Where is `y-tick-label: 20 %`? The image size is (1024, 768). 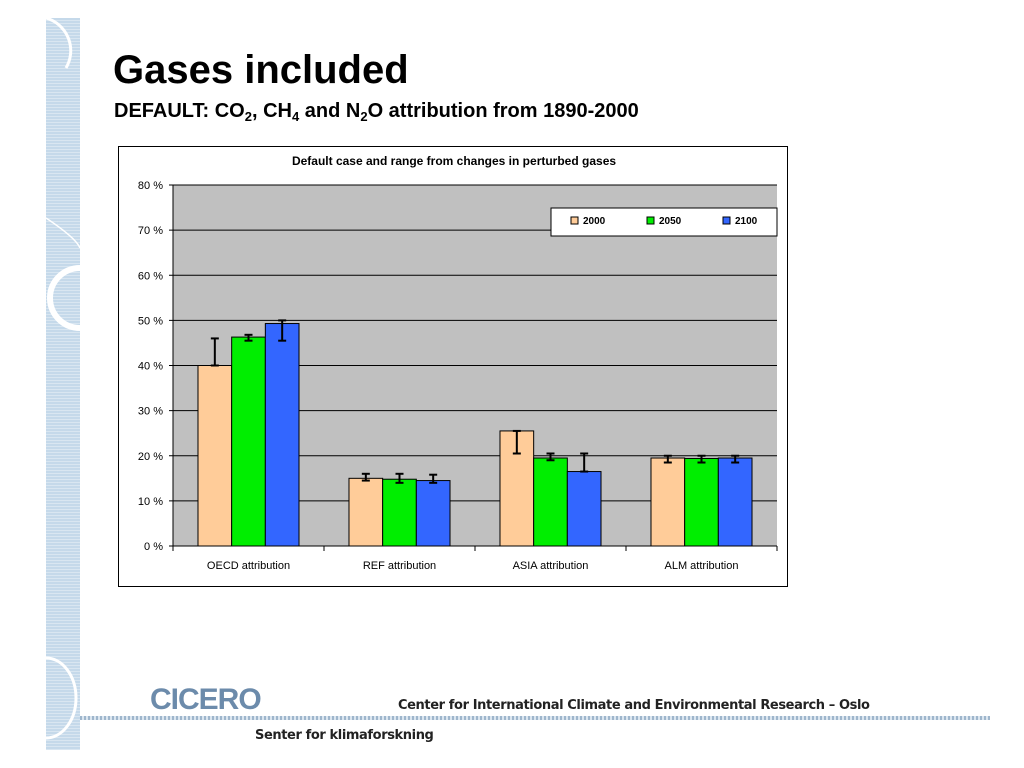 y-tick-label: 20 % is located at coordinates (150, 457).